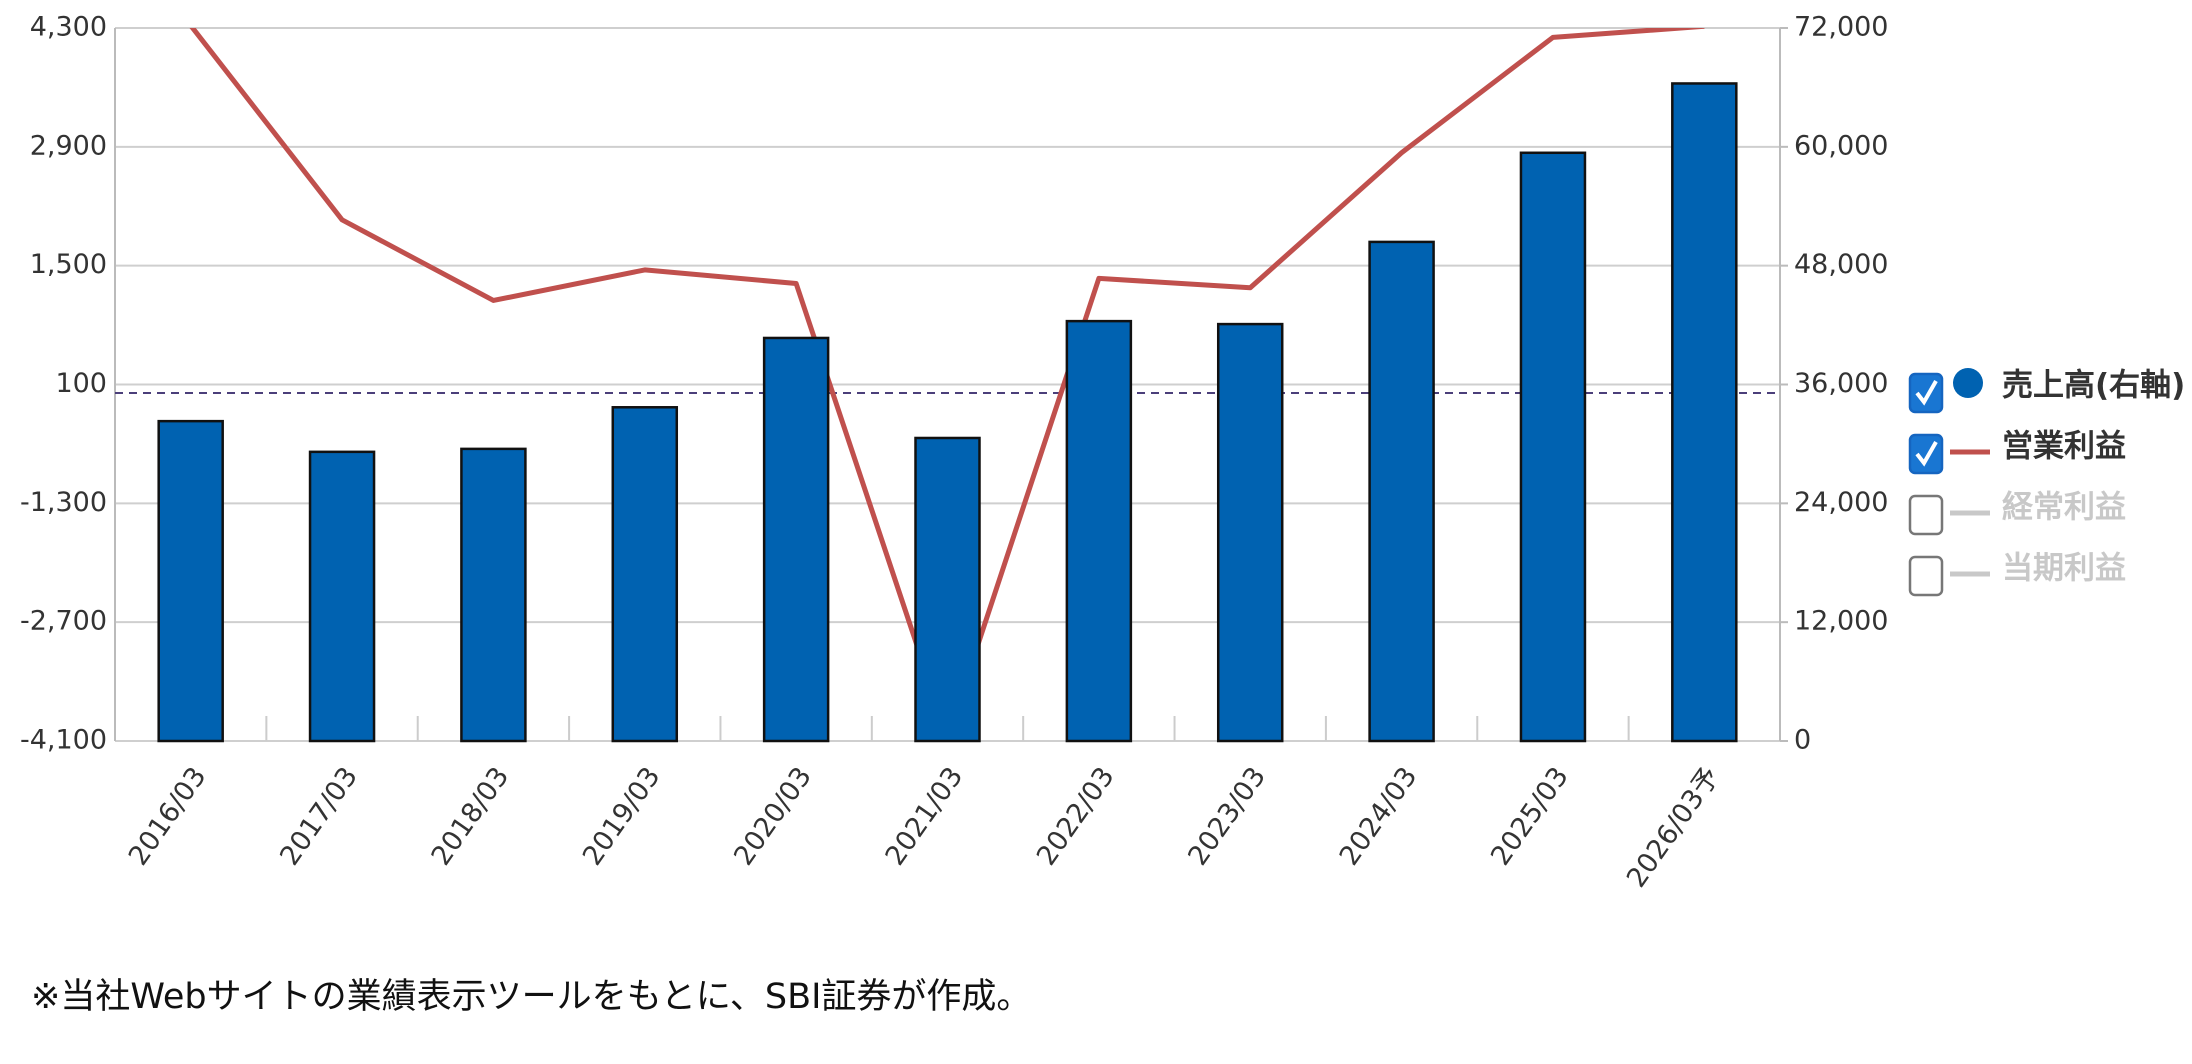 This screenshot has height=1064, width=2192. What do you see at coordinates (2064, 508) in the screenshot?
I see `legend-label: 経常利益` at bounding box center [2064, 508].